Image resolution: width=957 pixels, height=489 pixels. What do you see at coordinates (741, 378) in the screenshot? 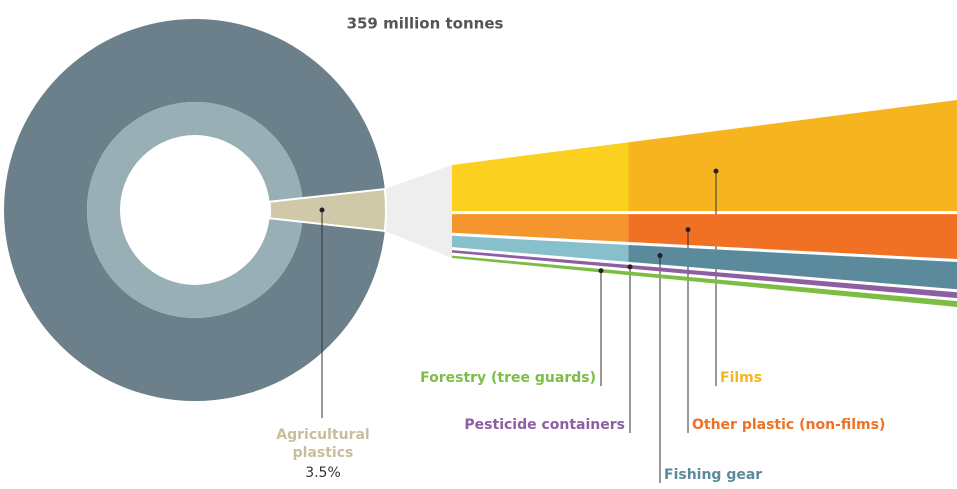
I see `category-label: Films` at bounding box center [741, 378].